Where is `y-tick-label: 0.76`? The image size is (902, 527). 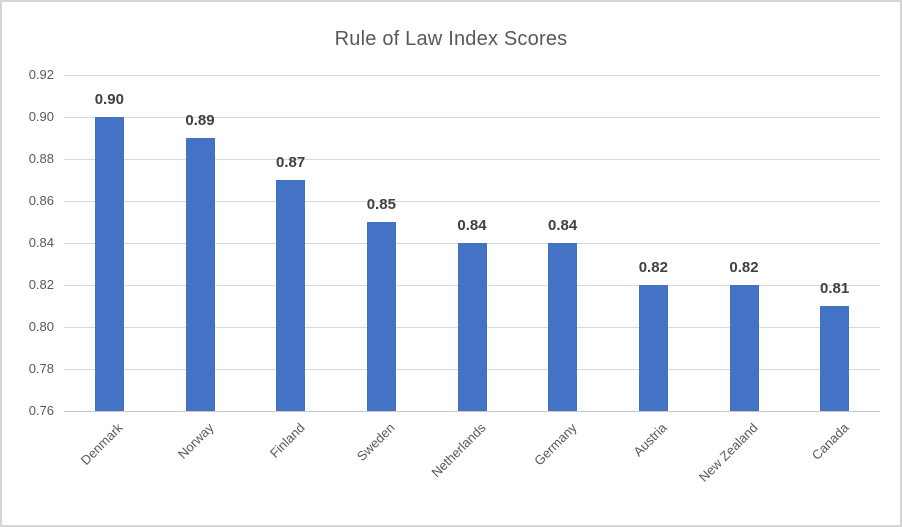 y-tick-label: 0.76 is located at coordinates (41, 410).